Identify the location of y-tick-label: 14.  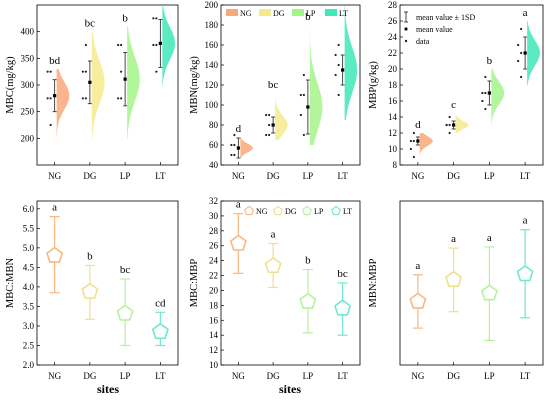
(214, 335).